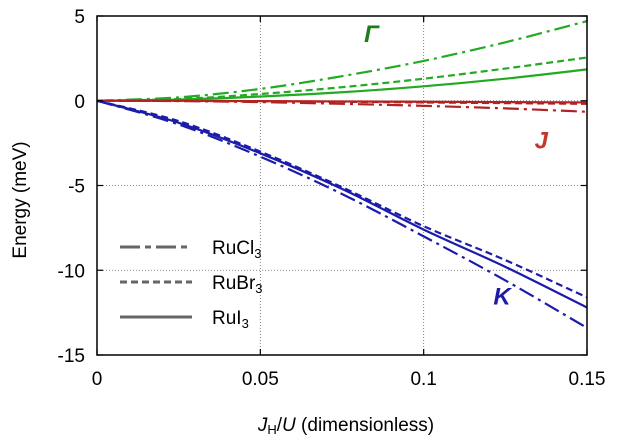 The image size is (619, 439). I want to click on x-tick-label: 0.05, so click(260, 379).